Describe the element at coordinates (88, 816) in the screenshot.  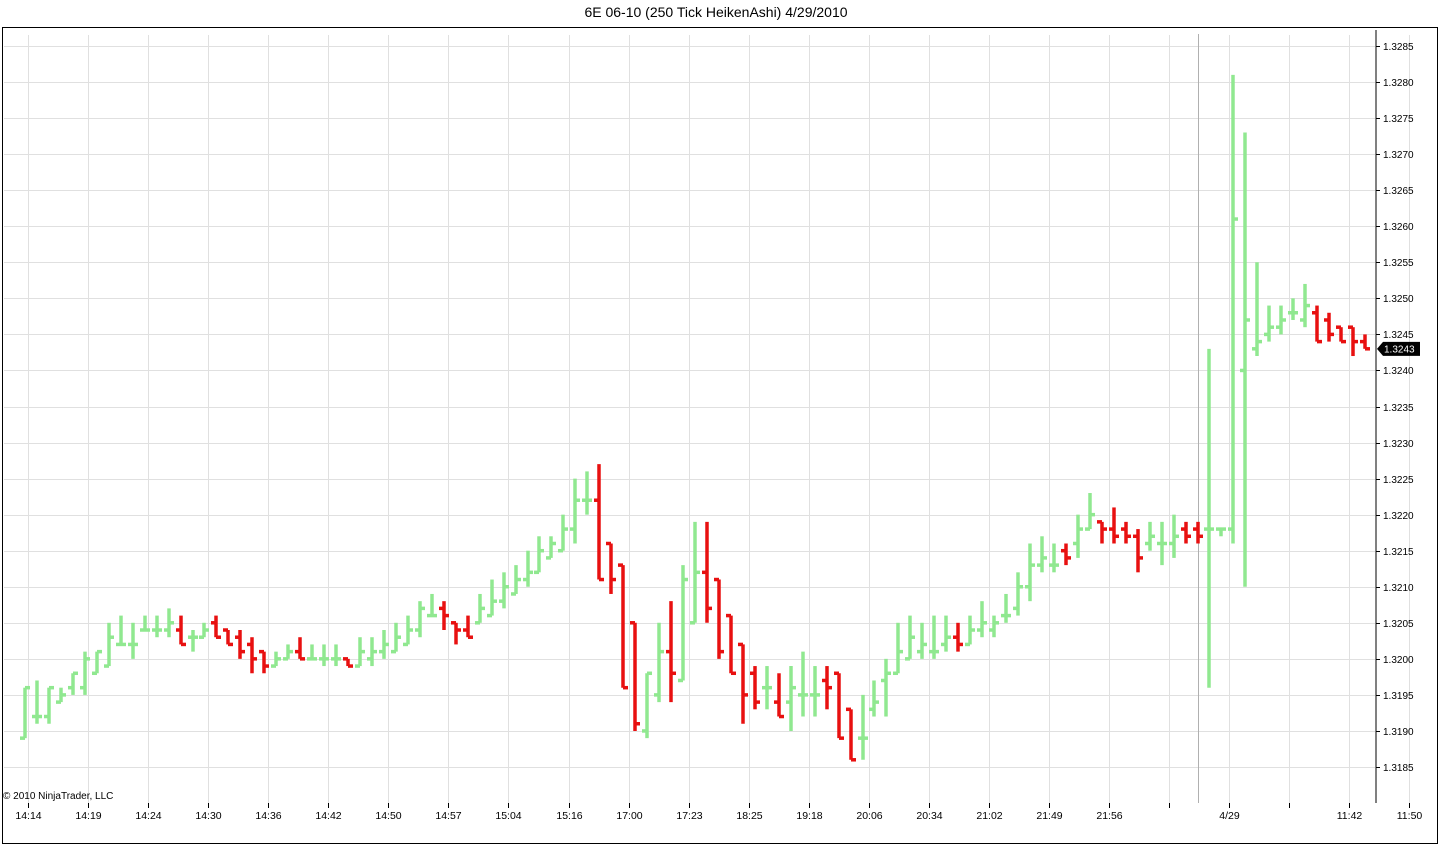
I see `x-tick-label: 14:19` at that location.